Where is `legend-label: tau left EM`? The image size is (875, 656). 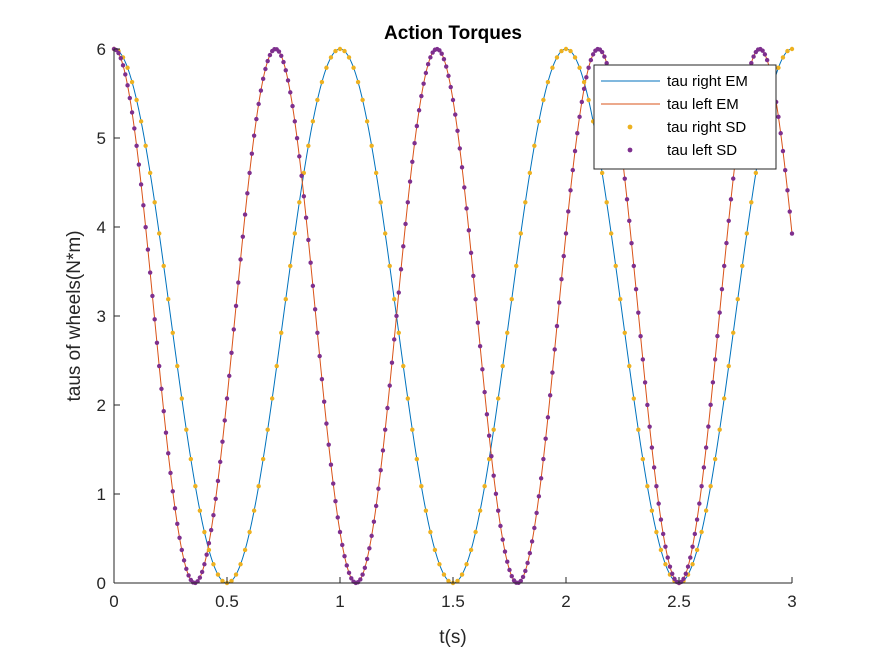
legend-label: tau left EM is located at coordinates (703, 104).